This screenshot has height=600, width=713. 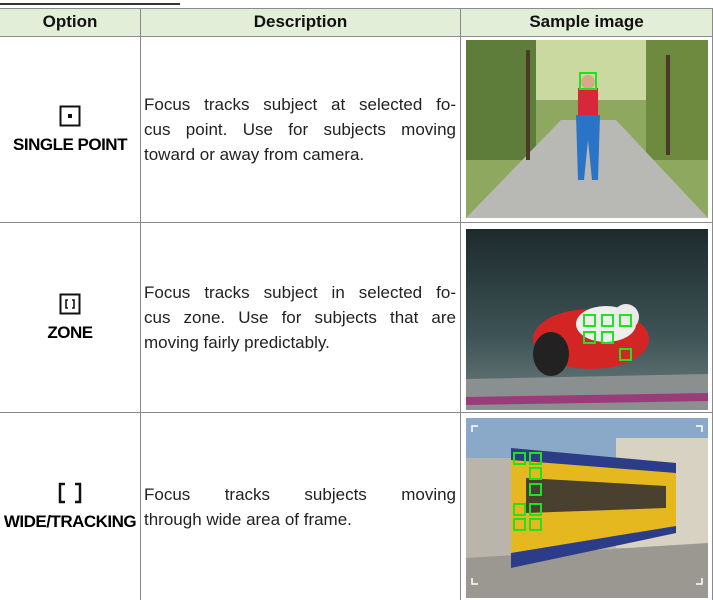 What do you see at coordinates (237, 342) in the screenshot?
I see `line: moving fairly predictably.` at bounding box center [237, 342].